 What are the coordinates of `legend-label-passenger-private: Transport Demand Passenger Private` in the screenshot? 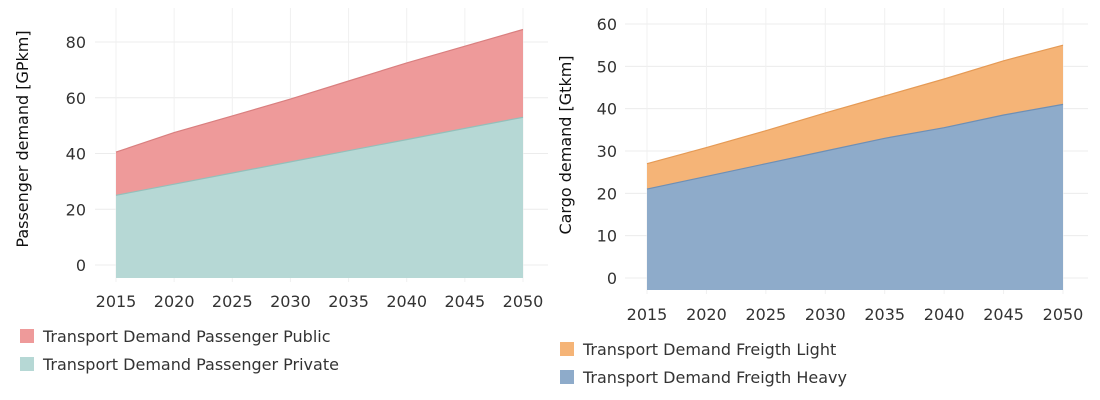 It's located at (191, 364).